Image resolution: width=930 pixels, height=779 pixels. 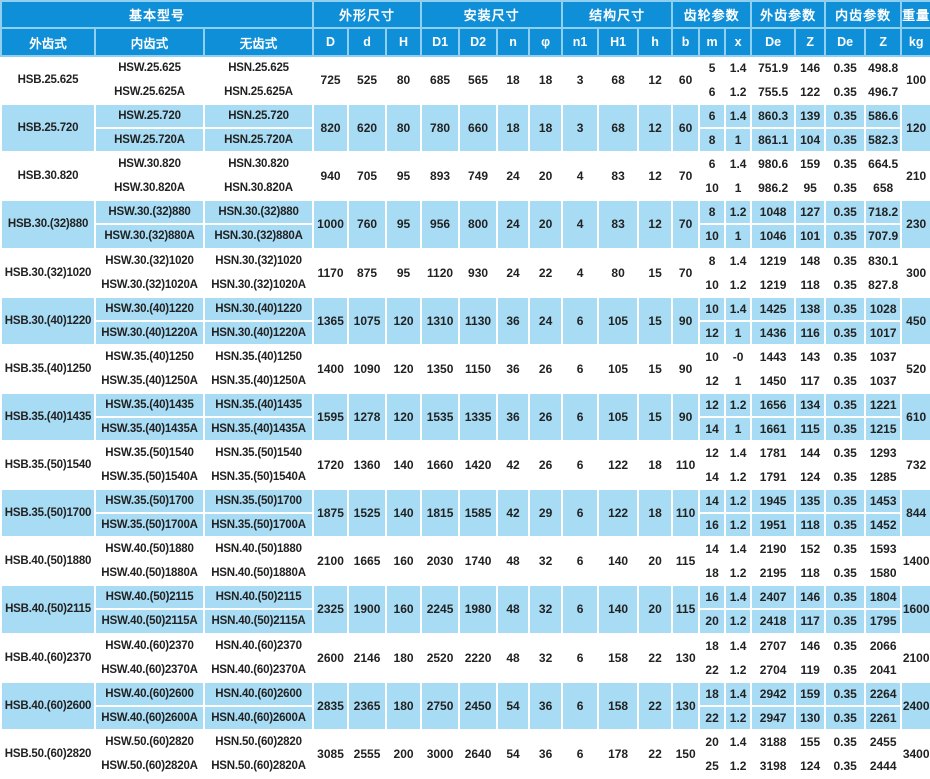 I want to click on cell-h: 22, so click(x=655, y=705).